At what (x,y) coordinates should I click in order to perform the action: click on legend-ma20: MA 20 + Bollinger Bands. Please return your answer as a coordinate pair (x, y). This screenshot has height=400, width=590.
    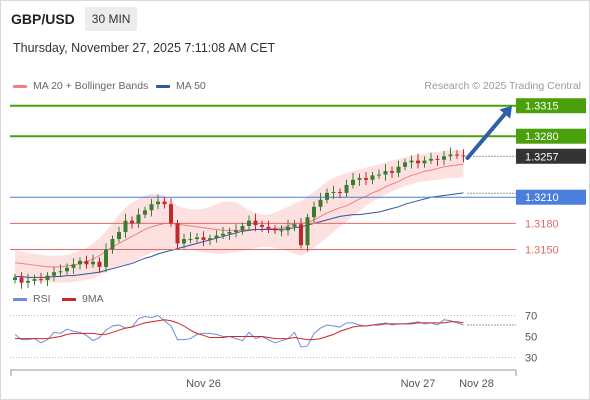
    Looking at the image, I should click on (80, 86).